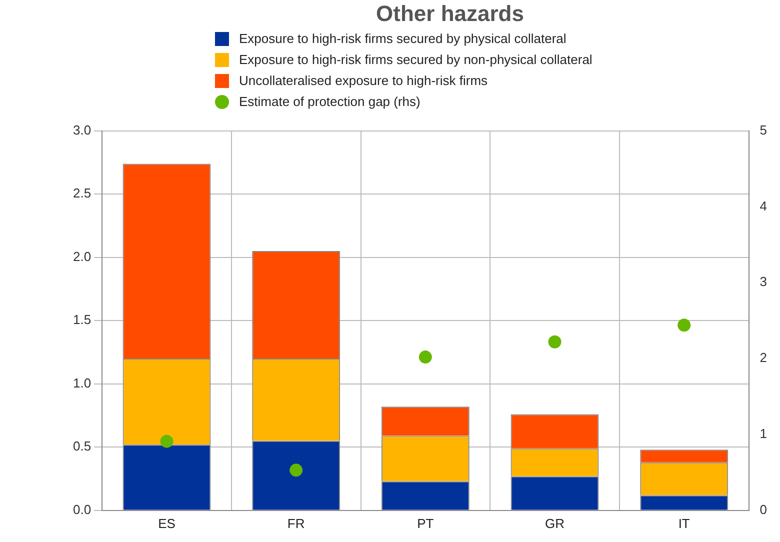  I want to click on x-tick-label: FR, so click(296, 523).